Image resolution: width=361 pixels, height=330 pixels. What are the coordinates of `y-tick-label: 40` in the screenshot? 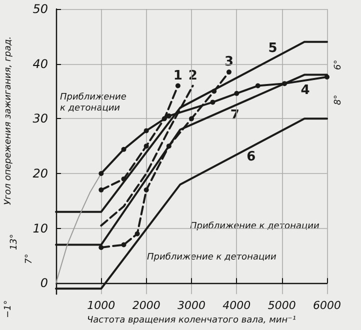 It's located at (40, 63).